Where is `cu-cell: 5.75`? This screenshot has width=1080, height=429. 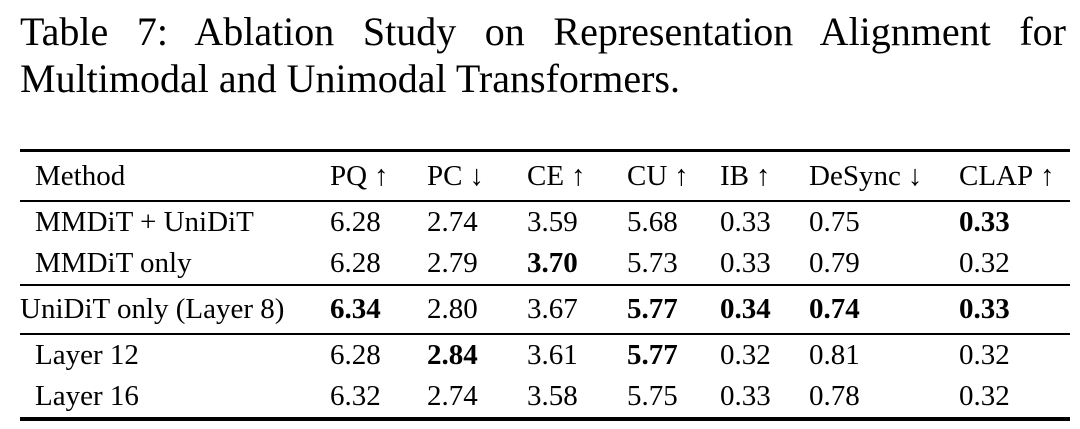
cu-cell: 5.75 is located at coordinates (652, 396).